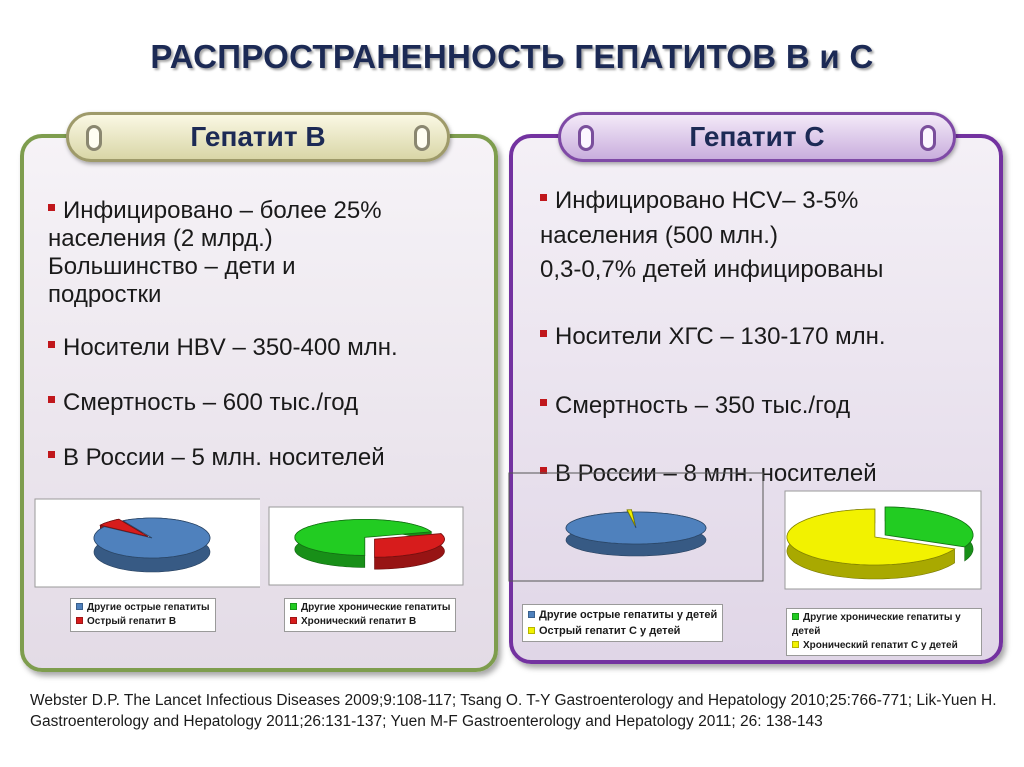 This screenshot has width=1024, height=767. I want to click on pie-chart-acute-hepatitis-b: Другие острые гепатиты Острый гепатит В, so click(147, 567).